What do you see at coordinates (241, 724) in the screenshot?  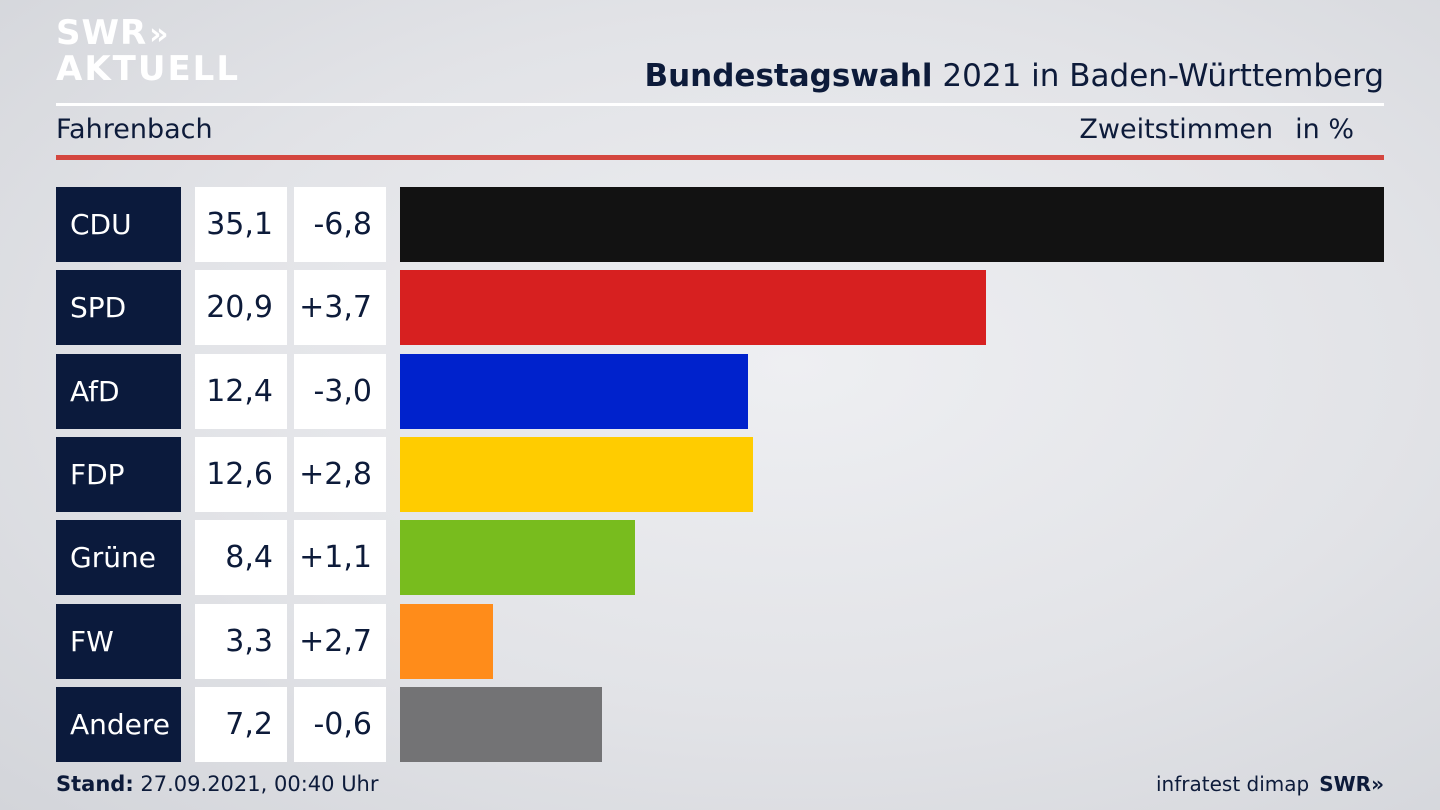 I see `value-label: 7,2` at bounding box center [241, 724].